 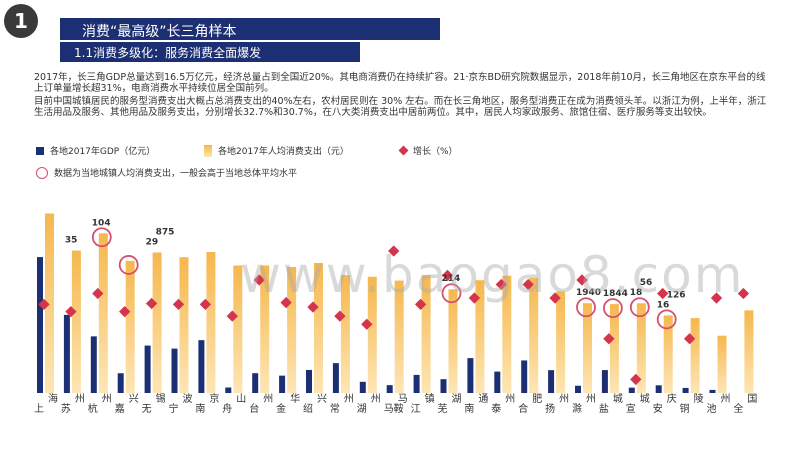 What do you see at coordinates (699, 399) in the screenshot?
I see `tick-label: 陵` at bounding box center [699, 399].